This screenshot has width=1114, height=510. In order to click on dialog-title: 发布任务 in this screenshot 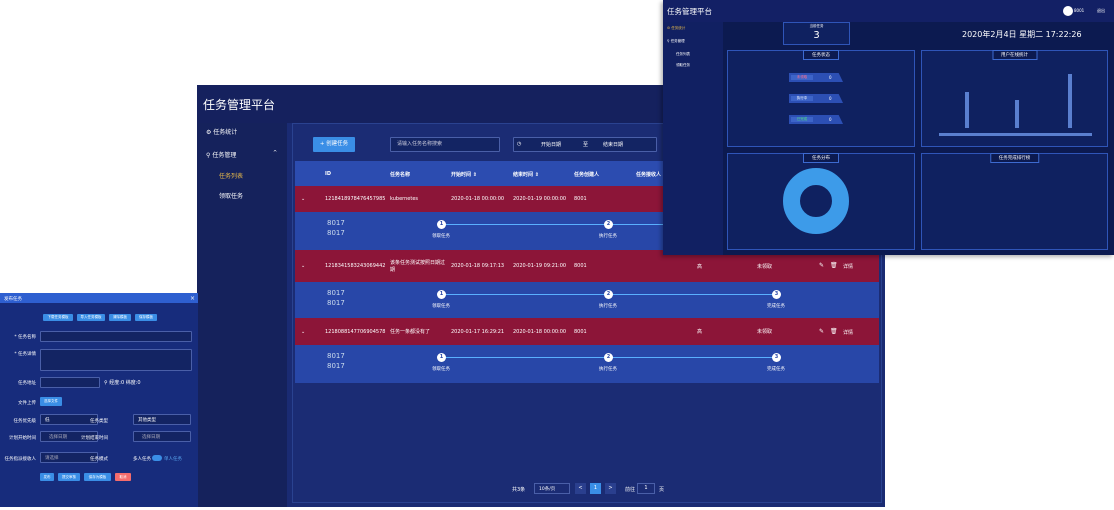, I will do `click(13, 299)`.